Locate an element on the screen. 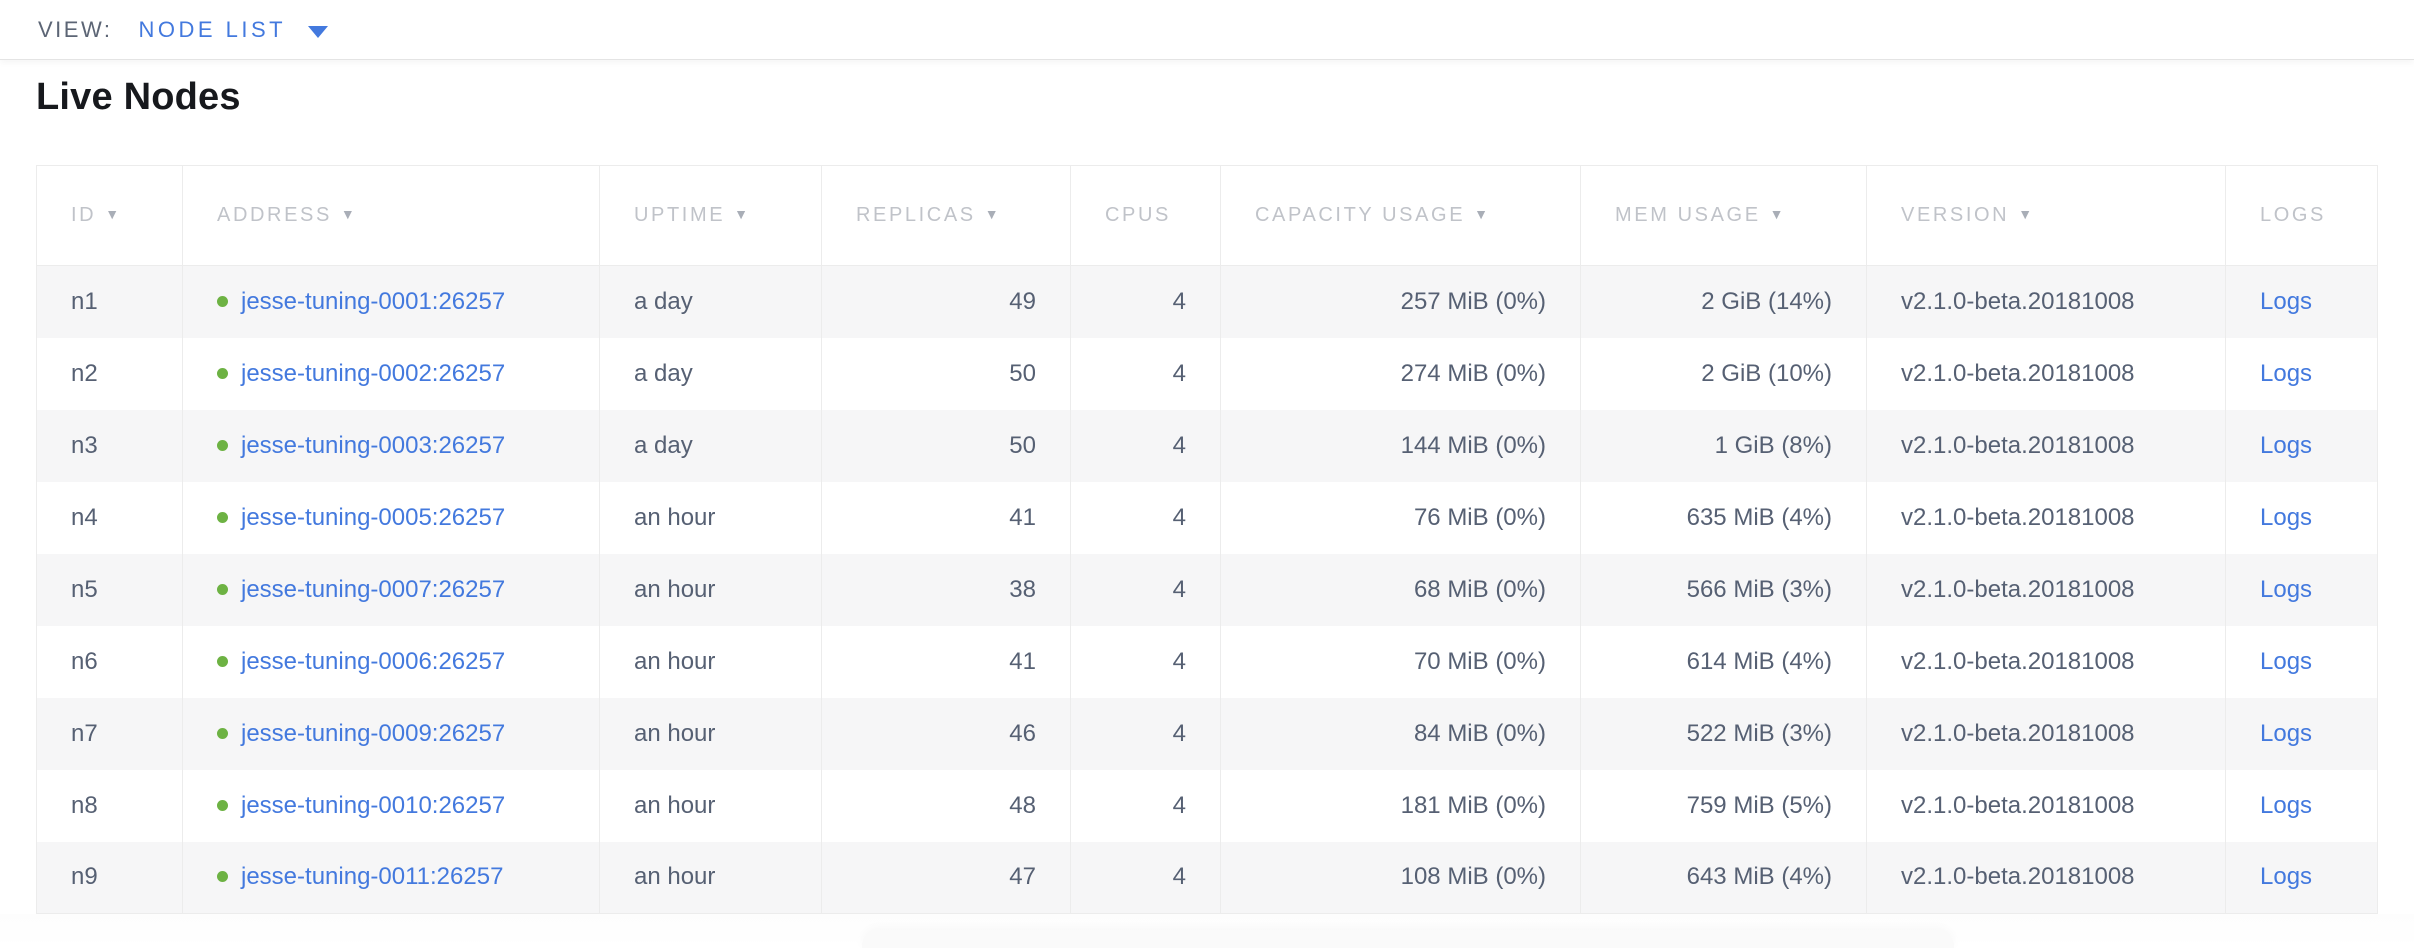 The height and width of the screenshot is (948, 2414). node-address-link: jesse-tuning-0005:26257 is located at coordinates (373, 517).